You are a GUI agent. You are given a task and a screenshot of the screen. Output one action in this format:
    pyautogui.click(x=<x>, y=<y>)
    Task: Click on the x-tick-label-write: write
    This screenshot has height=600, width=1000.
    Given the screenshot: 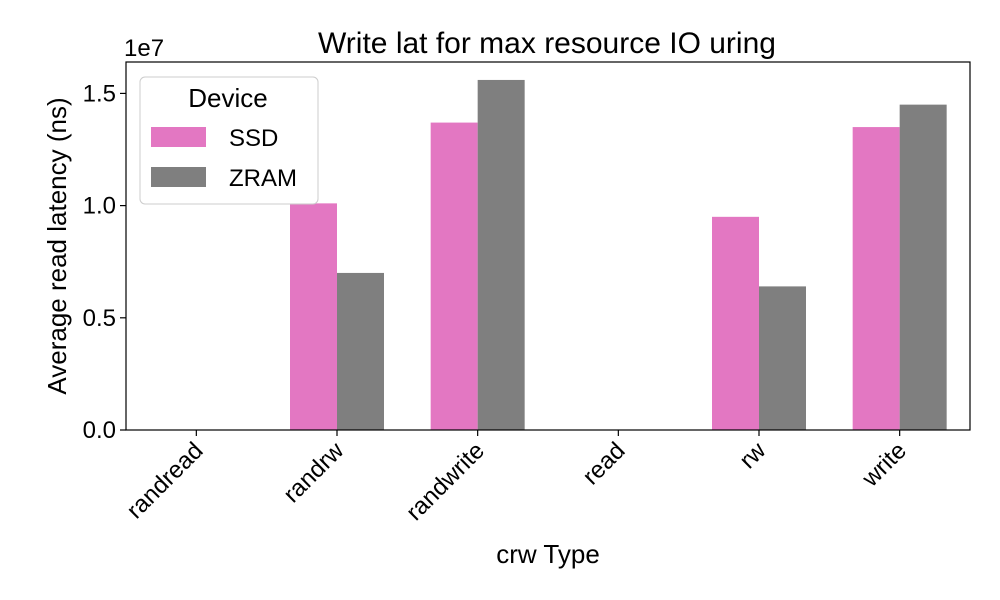 What is the action you would take?
    pyautogui.click(x=884, y=465)
    